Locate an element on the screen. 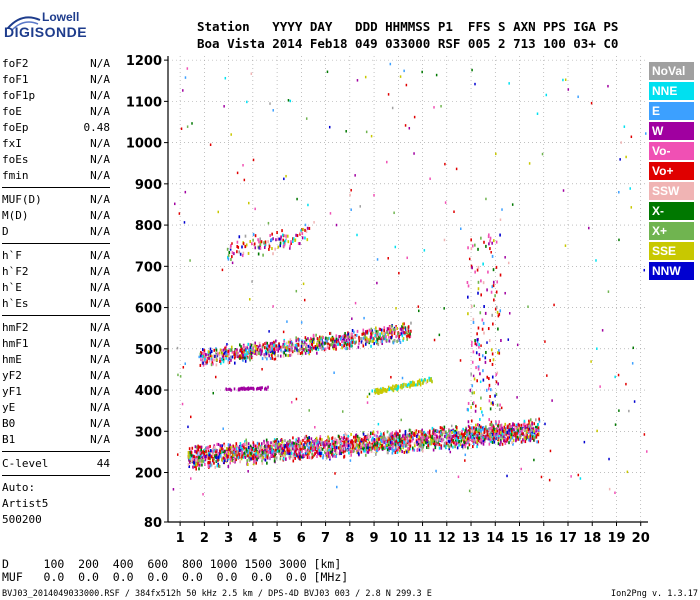  x-tick-label: 2 is located at coordinates (204, 538).